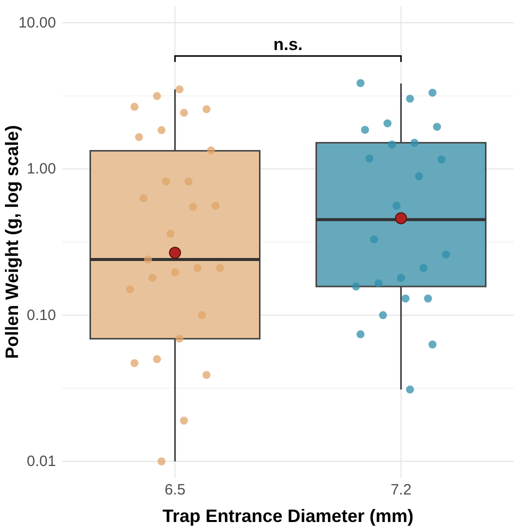 This screenshot has height=530, width=518. I want to click on y-tick-label: 10.00, so click(37, 23).